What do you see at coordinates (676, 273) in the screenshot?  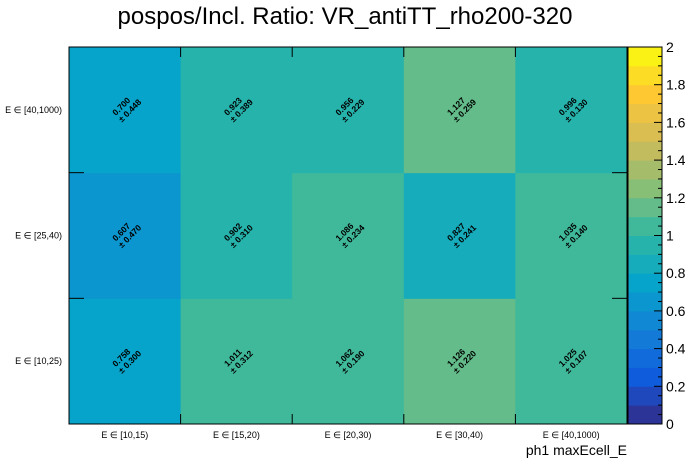 I see `color-scale-tick-label: 0.8` at bounding box center [676, 273].